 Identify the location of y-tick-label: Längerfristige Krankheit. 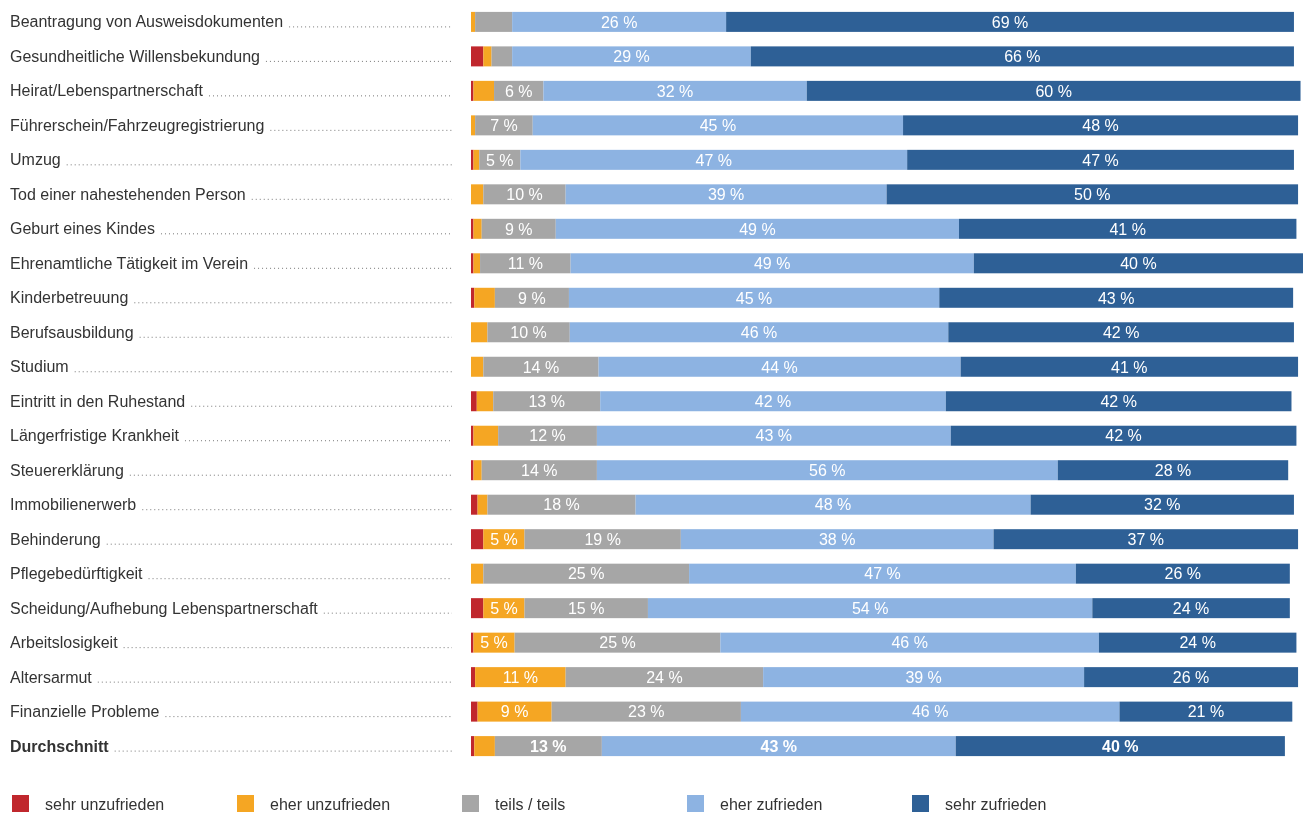
(95, 436).